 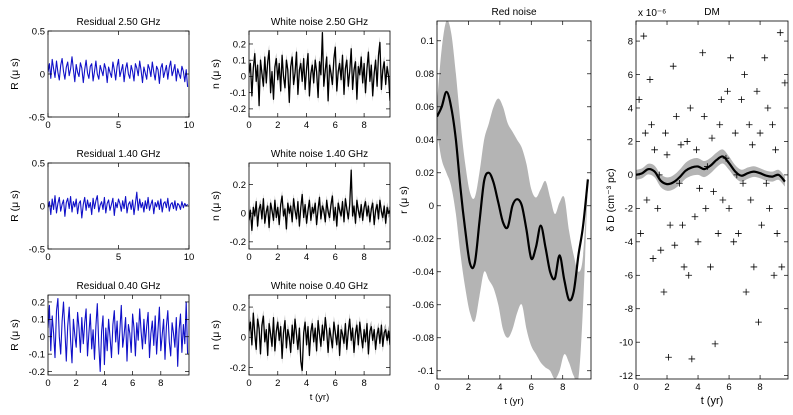 I want to click on y-tick-label: -12, so click(x=626, y=376).